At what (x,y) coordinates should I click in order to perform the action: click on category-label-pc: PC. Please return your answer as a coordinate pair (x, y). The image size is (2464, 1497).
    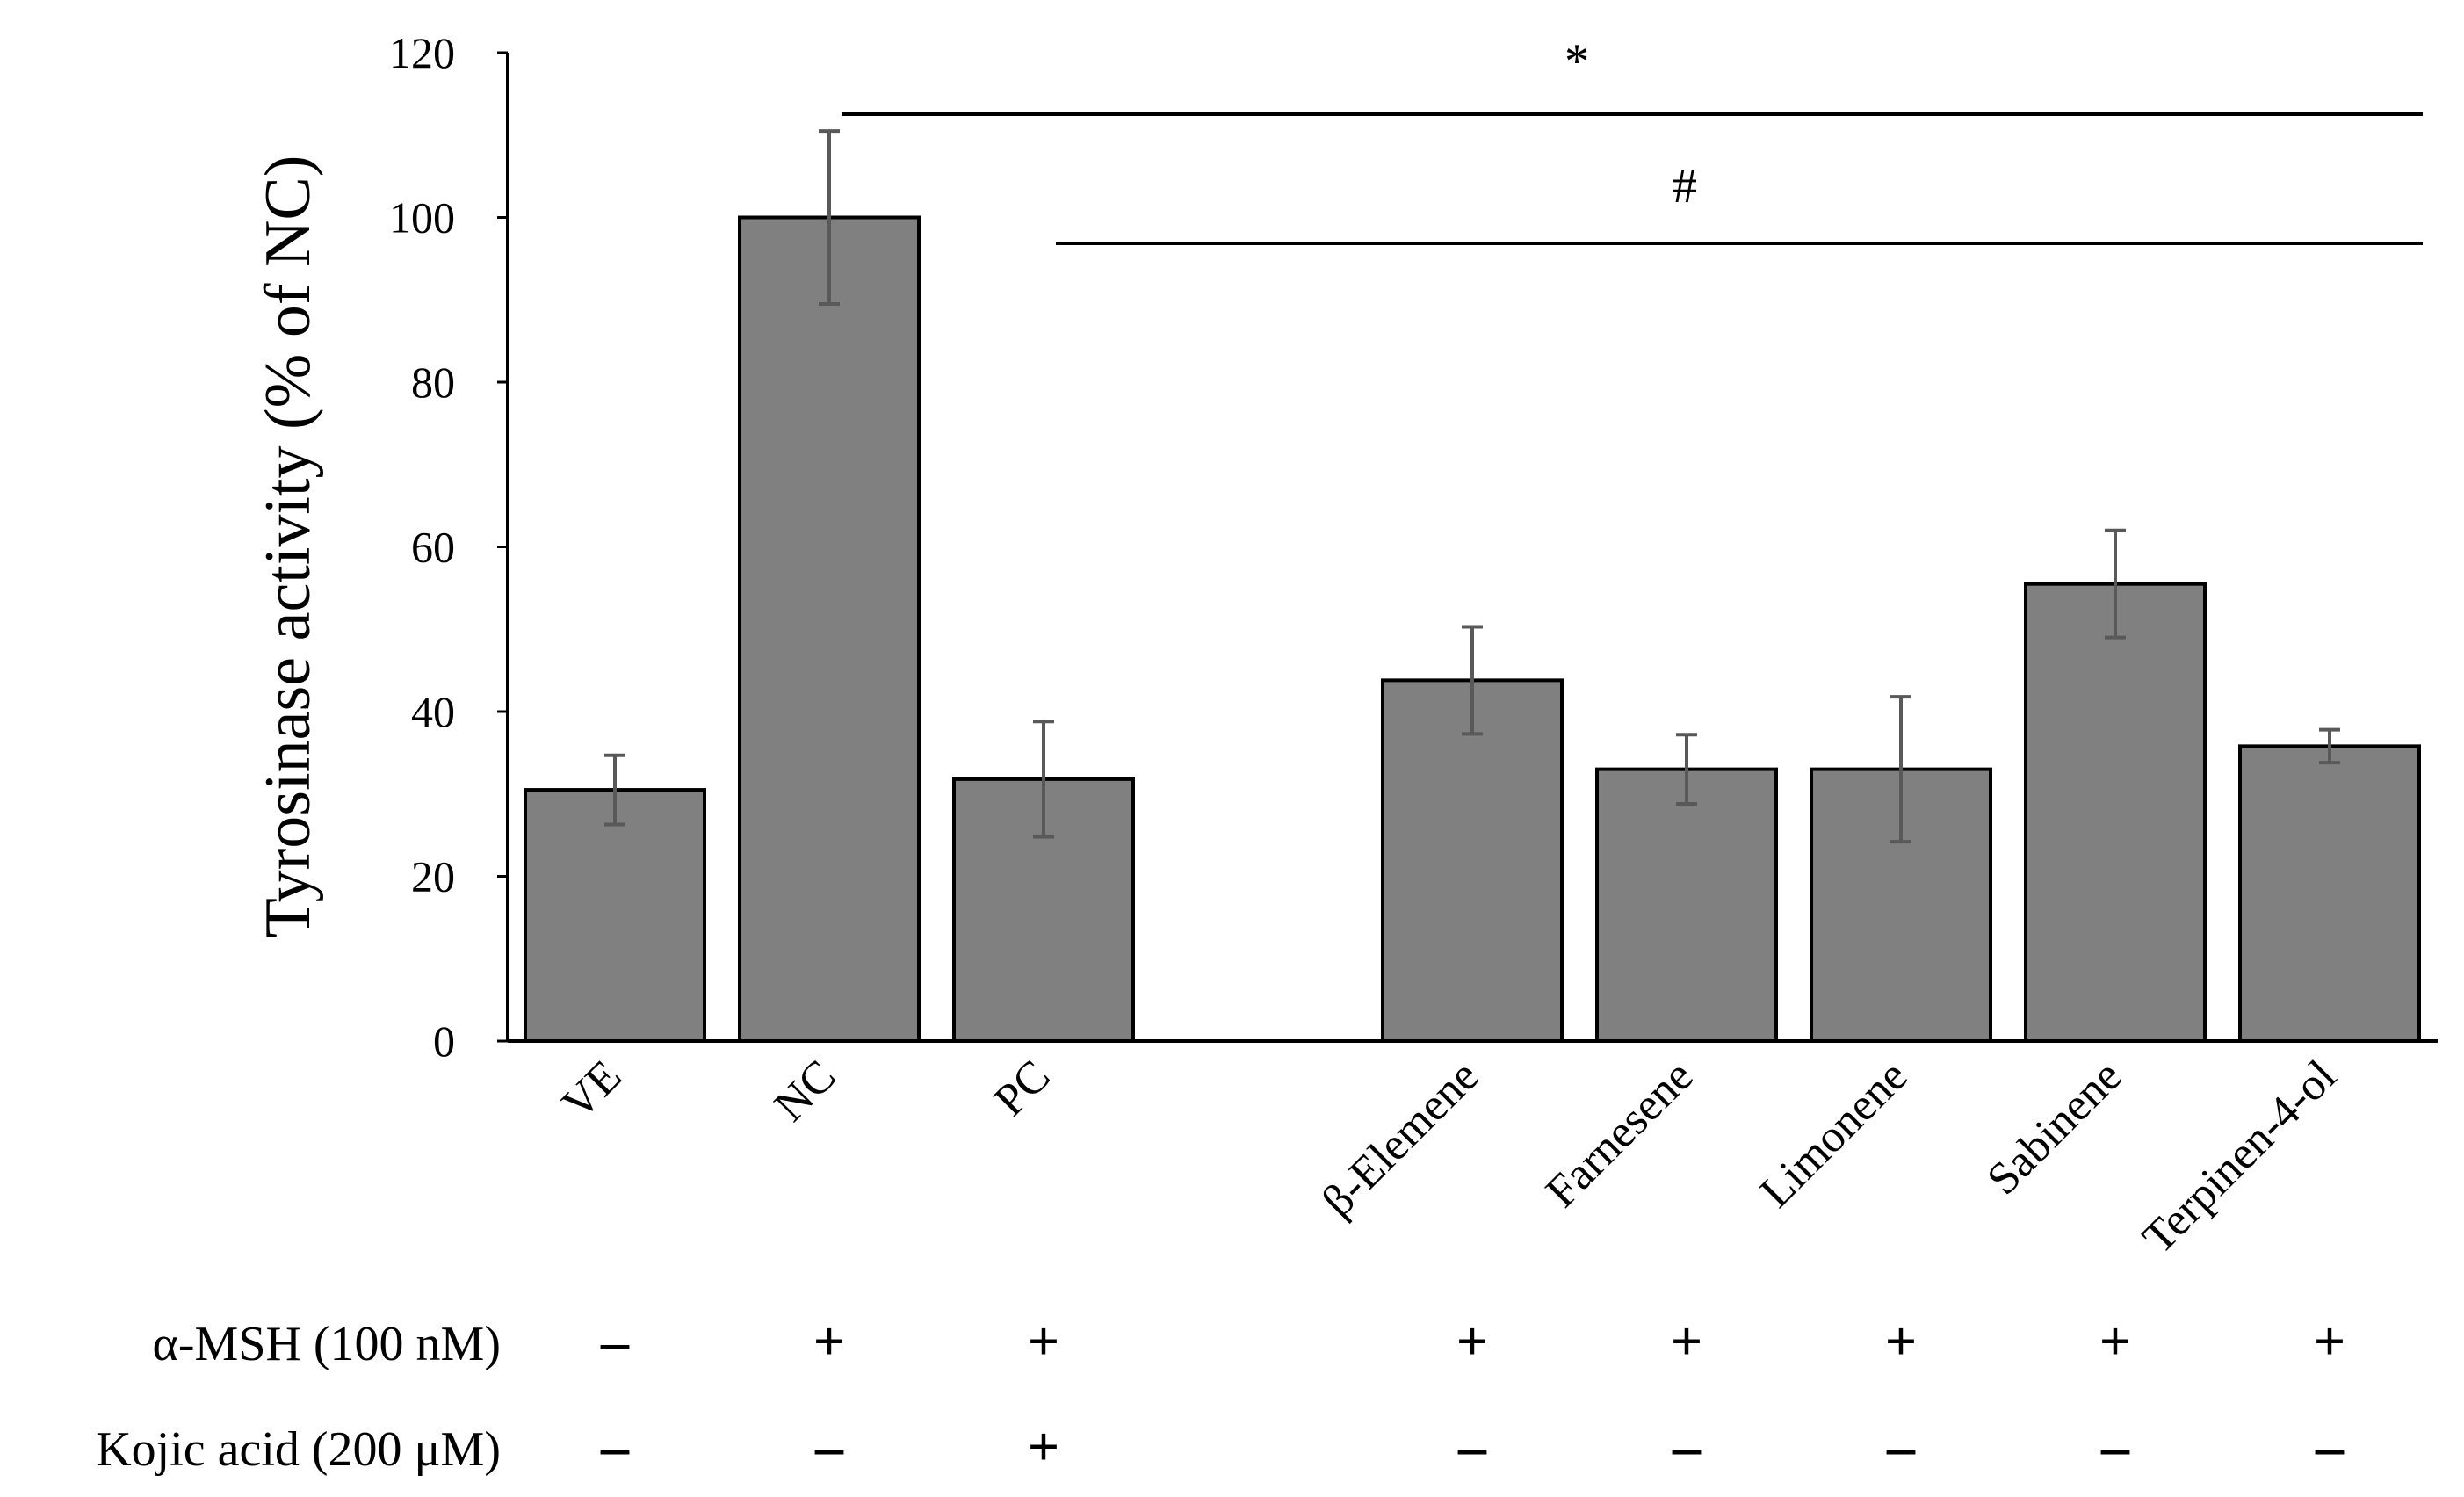
    Looking at the image, I should click on (1022, 1088).